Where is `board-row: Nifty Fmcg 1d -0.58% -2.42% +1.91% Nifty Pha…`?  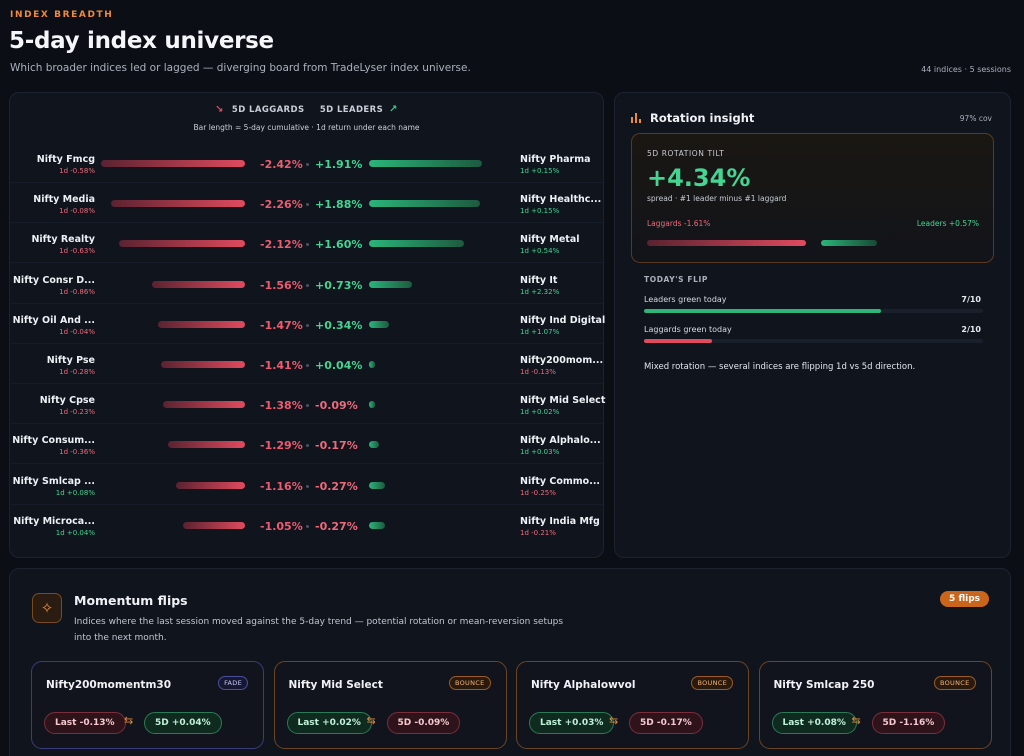
board-row: Nifty Fmcg 1d -0.58% -2.42% +1.91% Nifty Pha… is located at coordinates (307, 165).